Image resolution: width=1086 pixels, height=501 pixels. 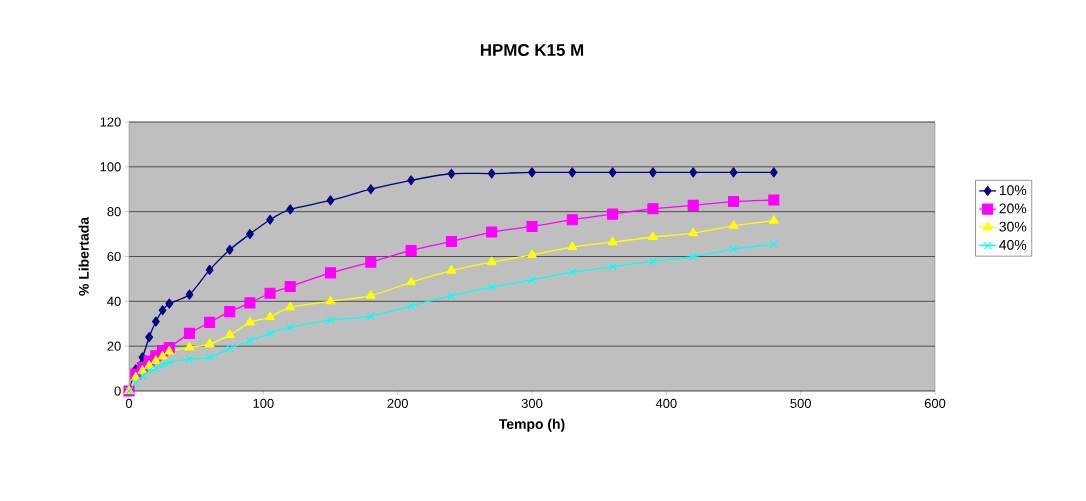 What do you see at coordinates (1013, 208) in the screenshot?
I see `legend-label: 20%` at bounding box center [1013, 208].